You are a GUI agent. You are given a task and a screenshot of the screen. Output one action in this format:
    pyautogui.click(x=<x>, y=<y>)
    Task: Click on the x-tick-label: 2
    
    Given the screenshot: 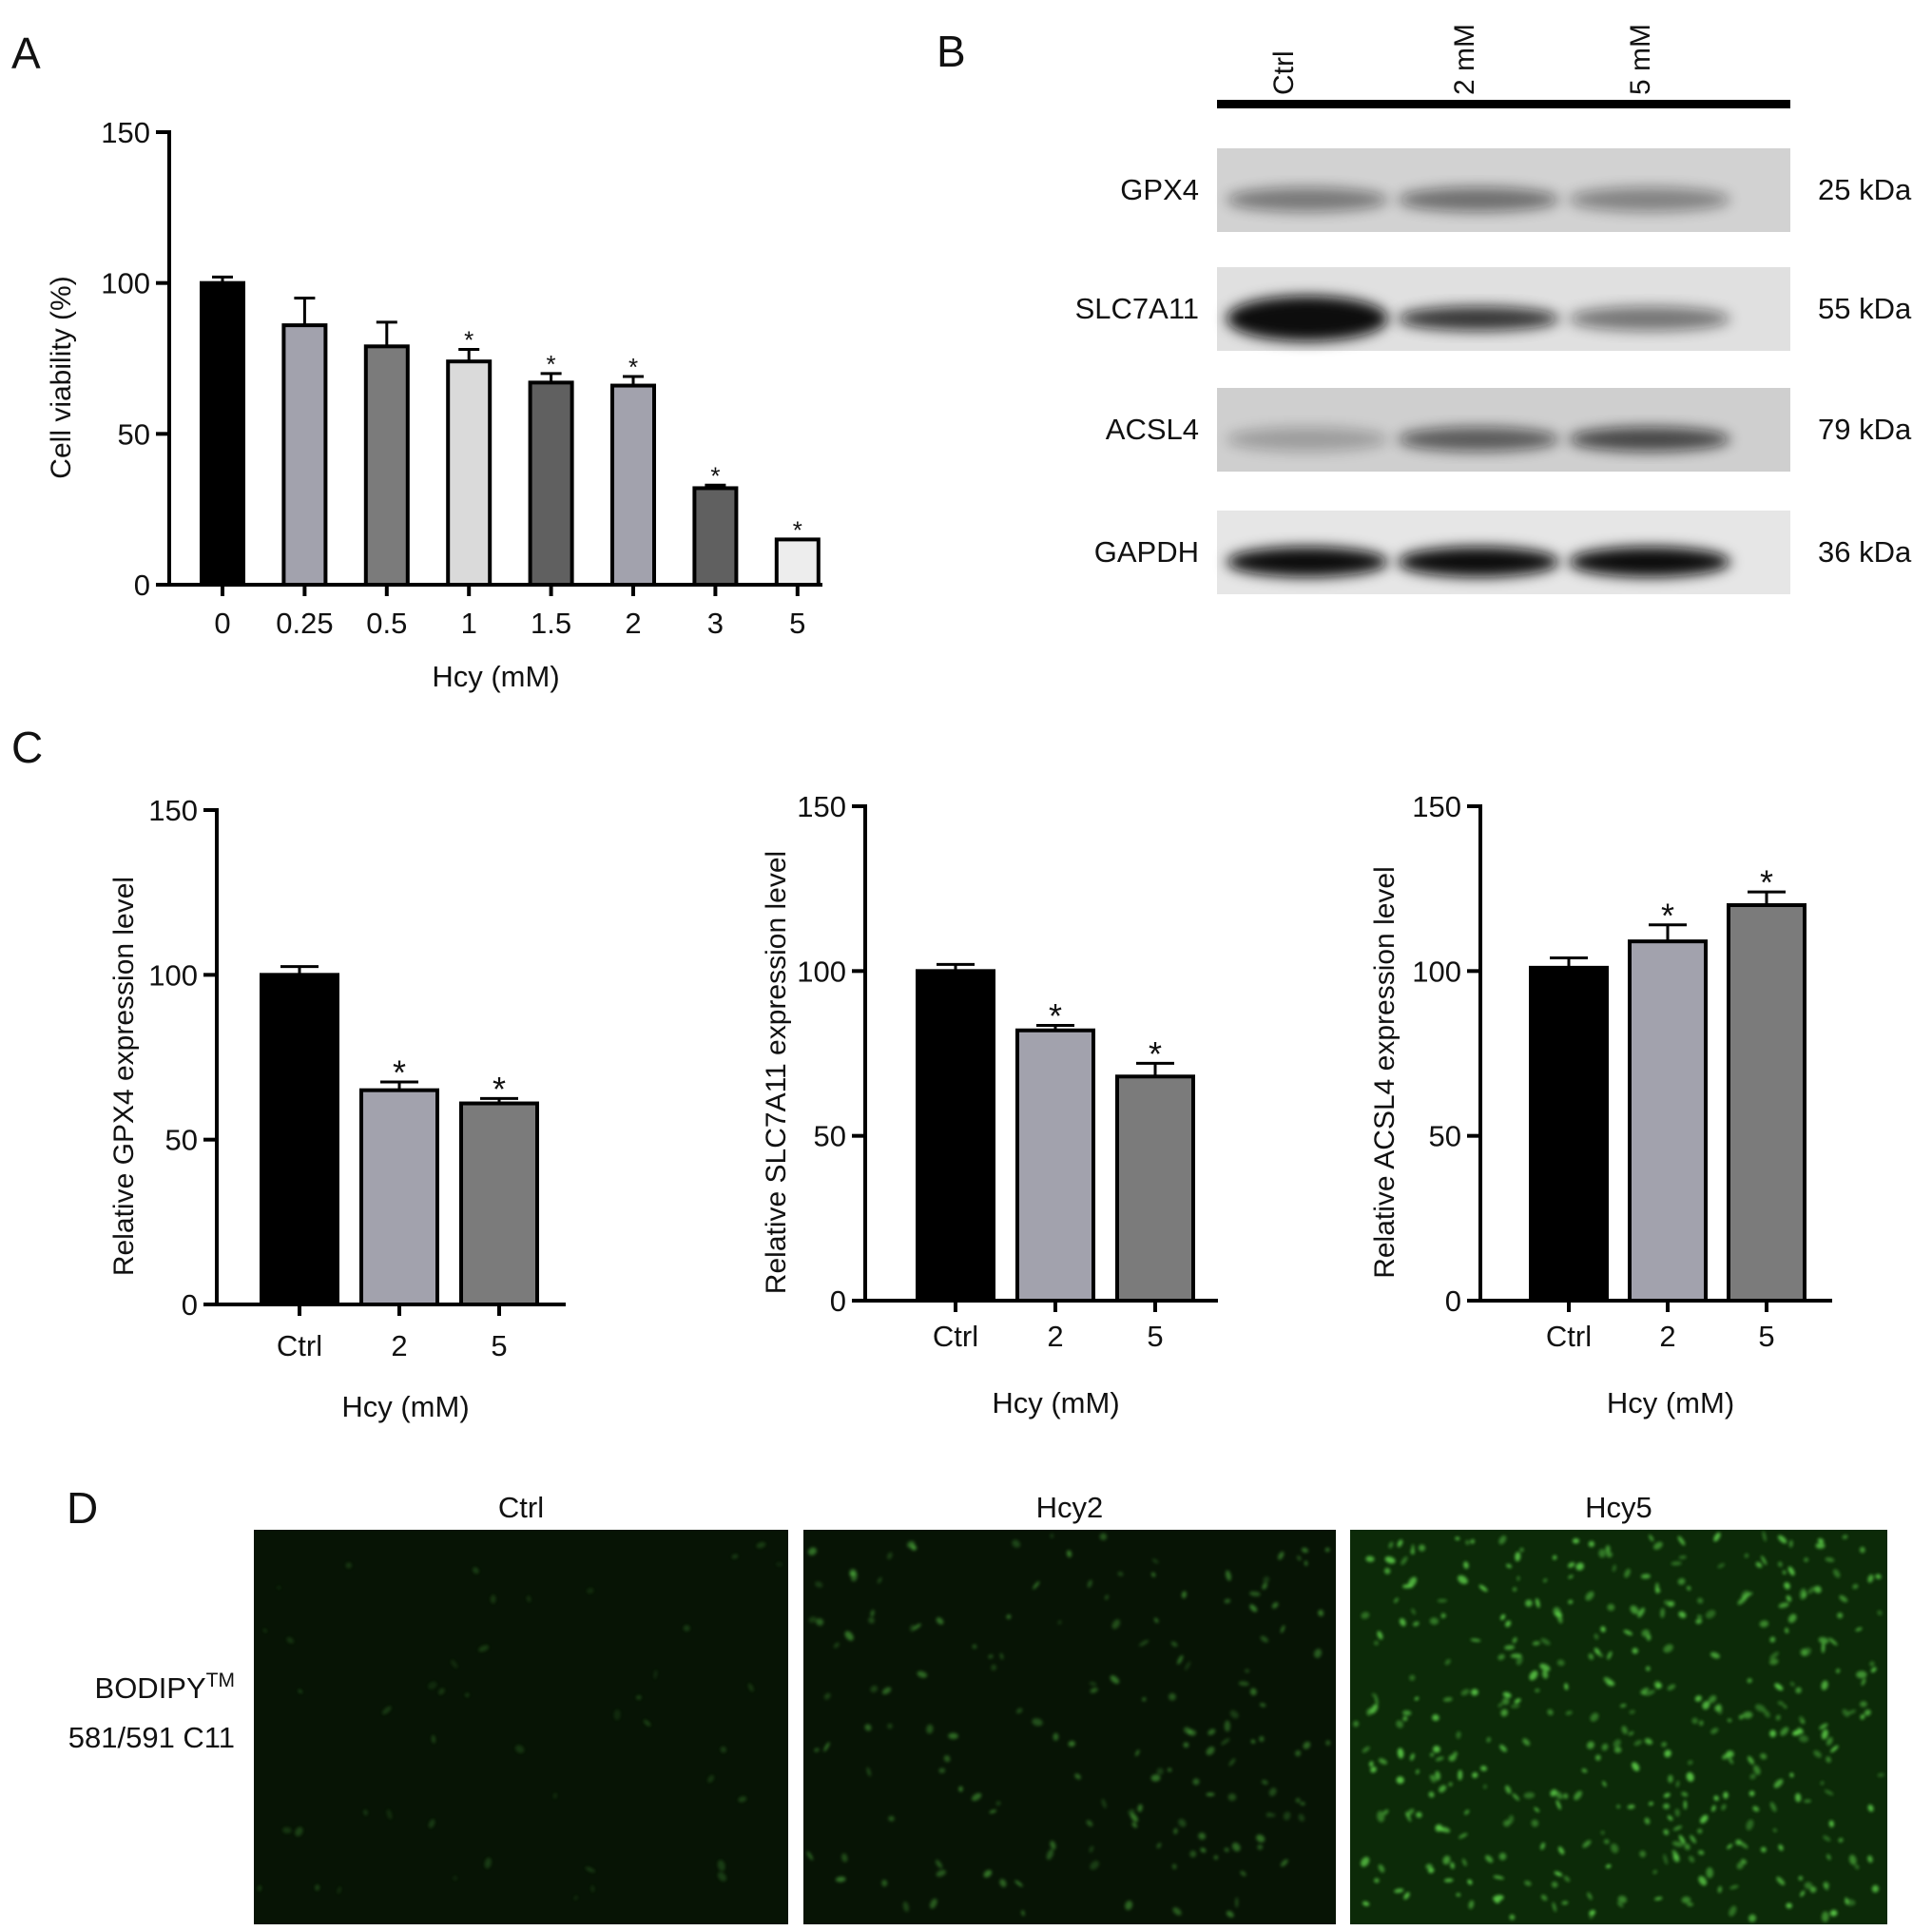 What is the action you would take?
    pyautogui.click(x=633, y=623)
    